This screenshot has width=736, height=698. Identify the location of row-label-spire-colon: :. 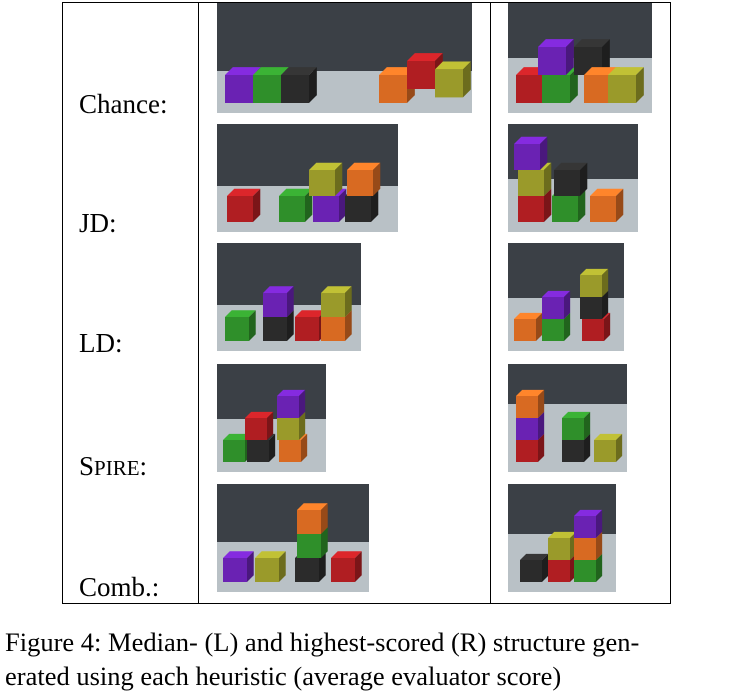
(143, 466).